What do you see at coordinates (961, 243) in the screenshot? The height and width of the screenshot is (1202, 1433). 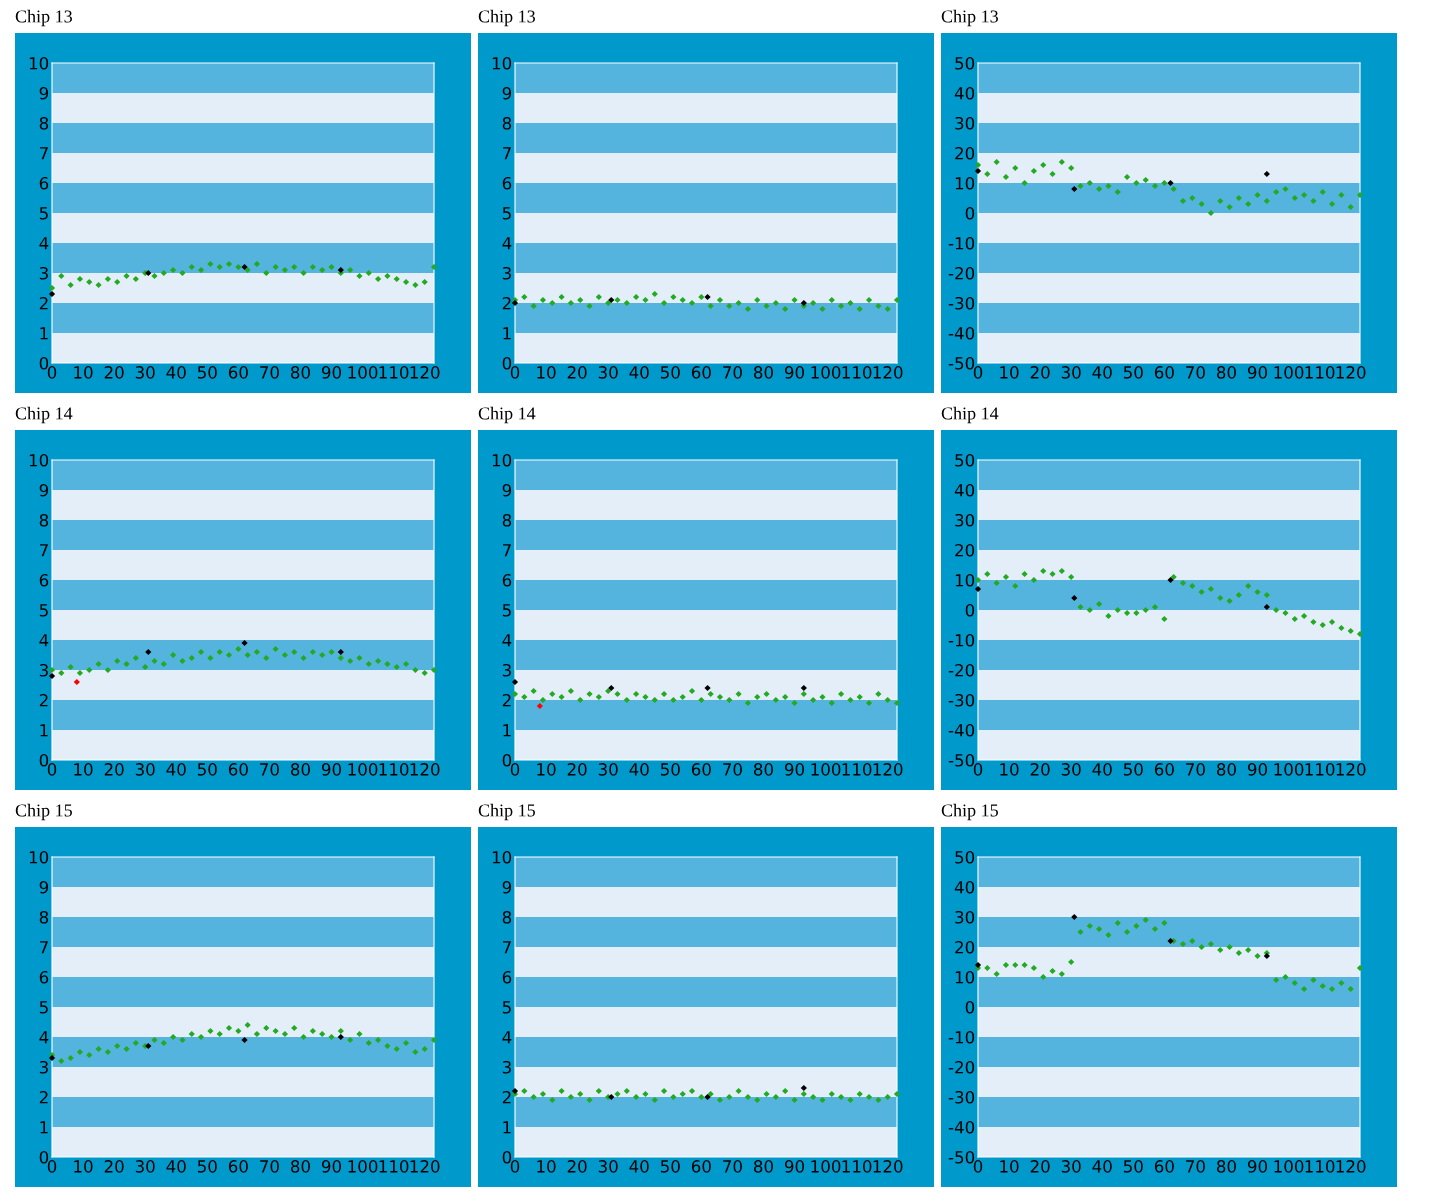 I see `y-tick-label: -10` at bounding box center [961, 243].